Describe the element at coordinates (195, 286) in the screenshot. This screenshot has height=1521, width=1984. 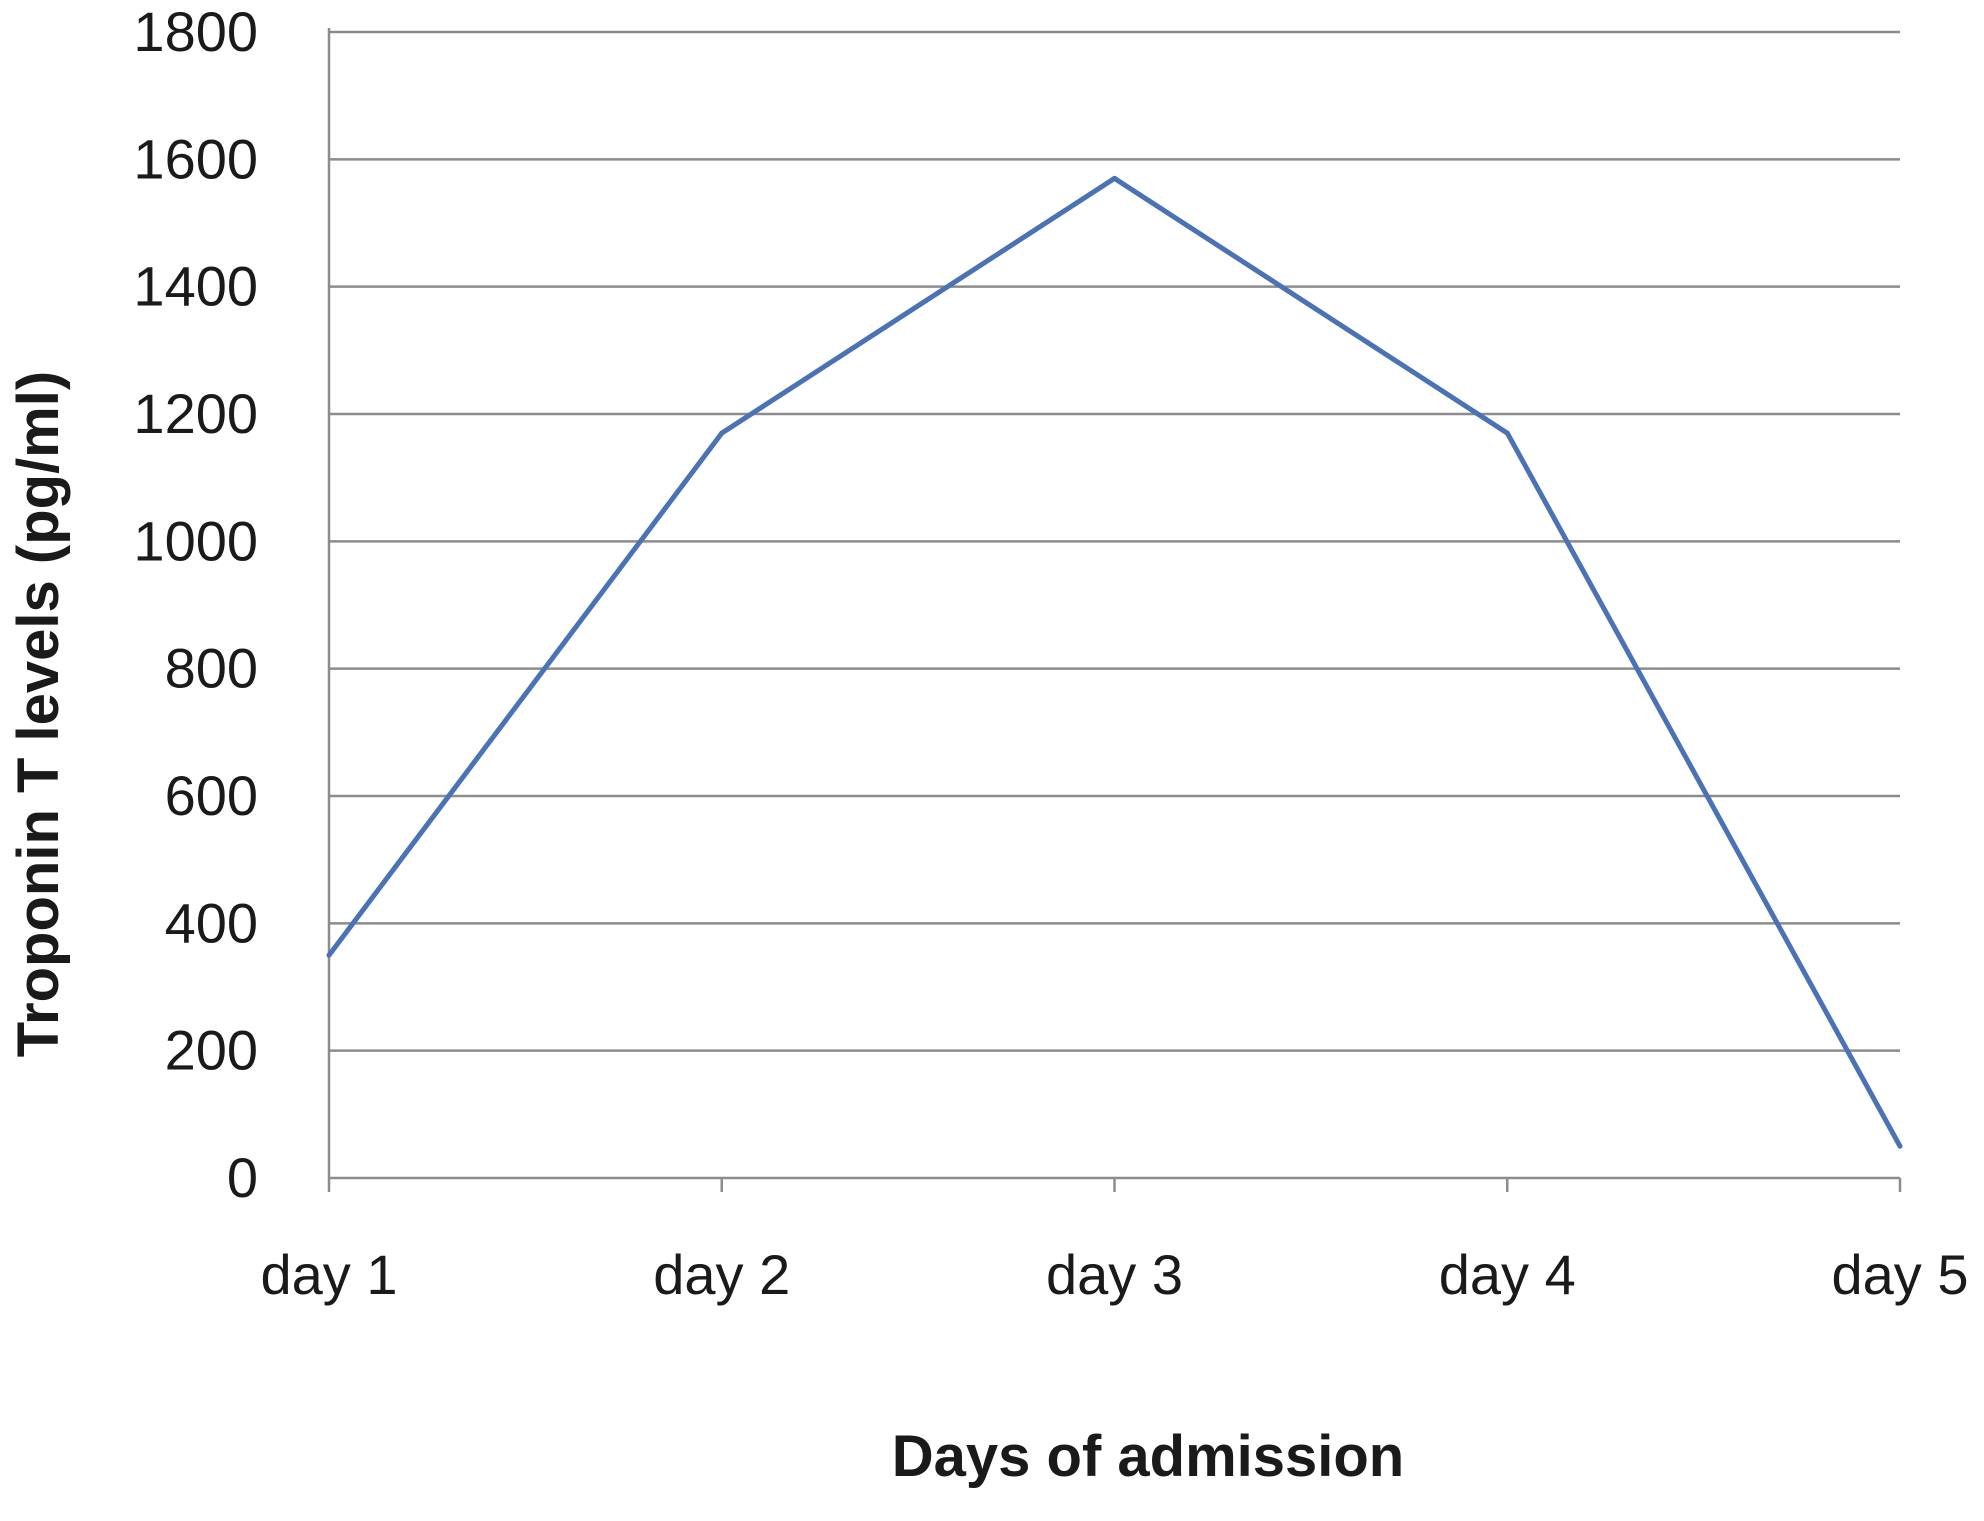
I see `y-tick-label: 1400` at that location.